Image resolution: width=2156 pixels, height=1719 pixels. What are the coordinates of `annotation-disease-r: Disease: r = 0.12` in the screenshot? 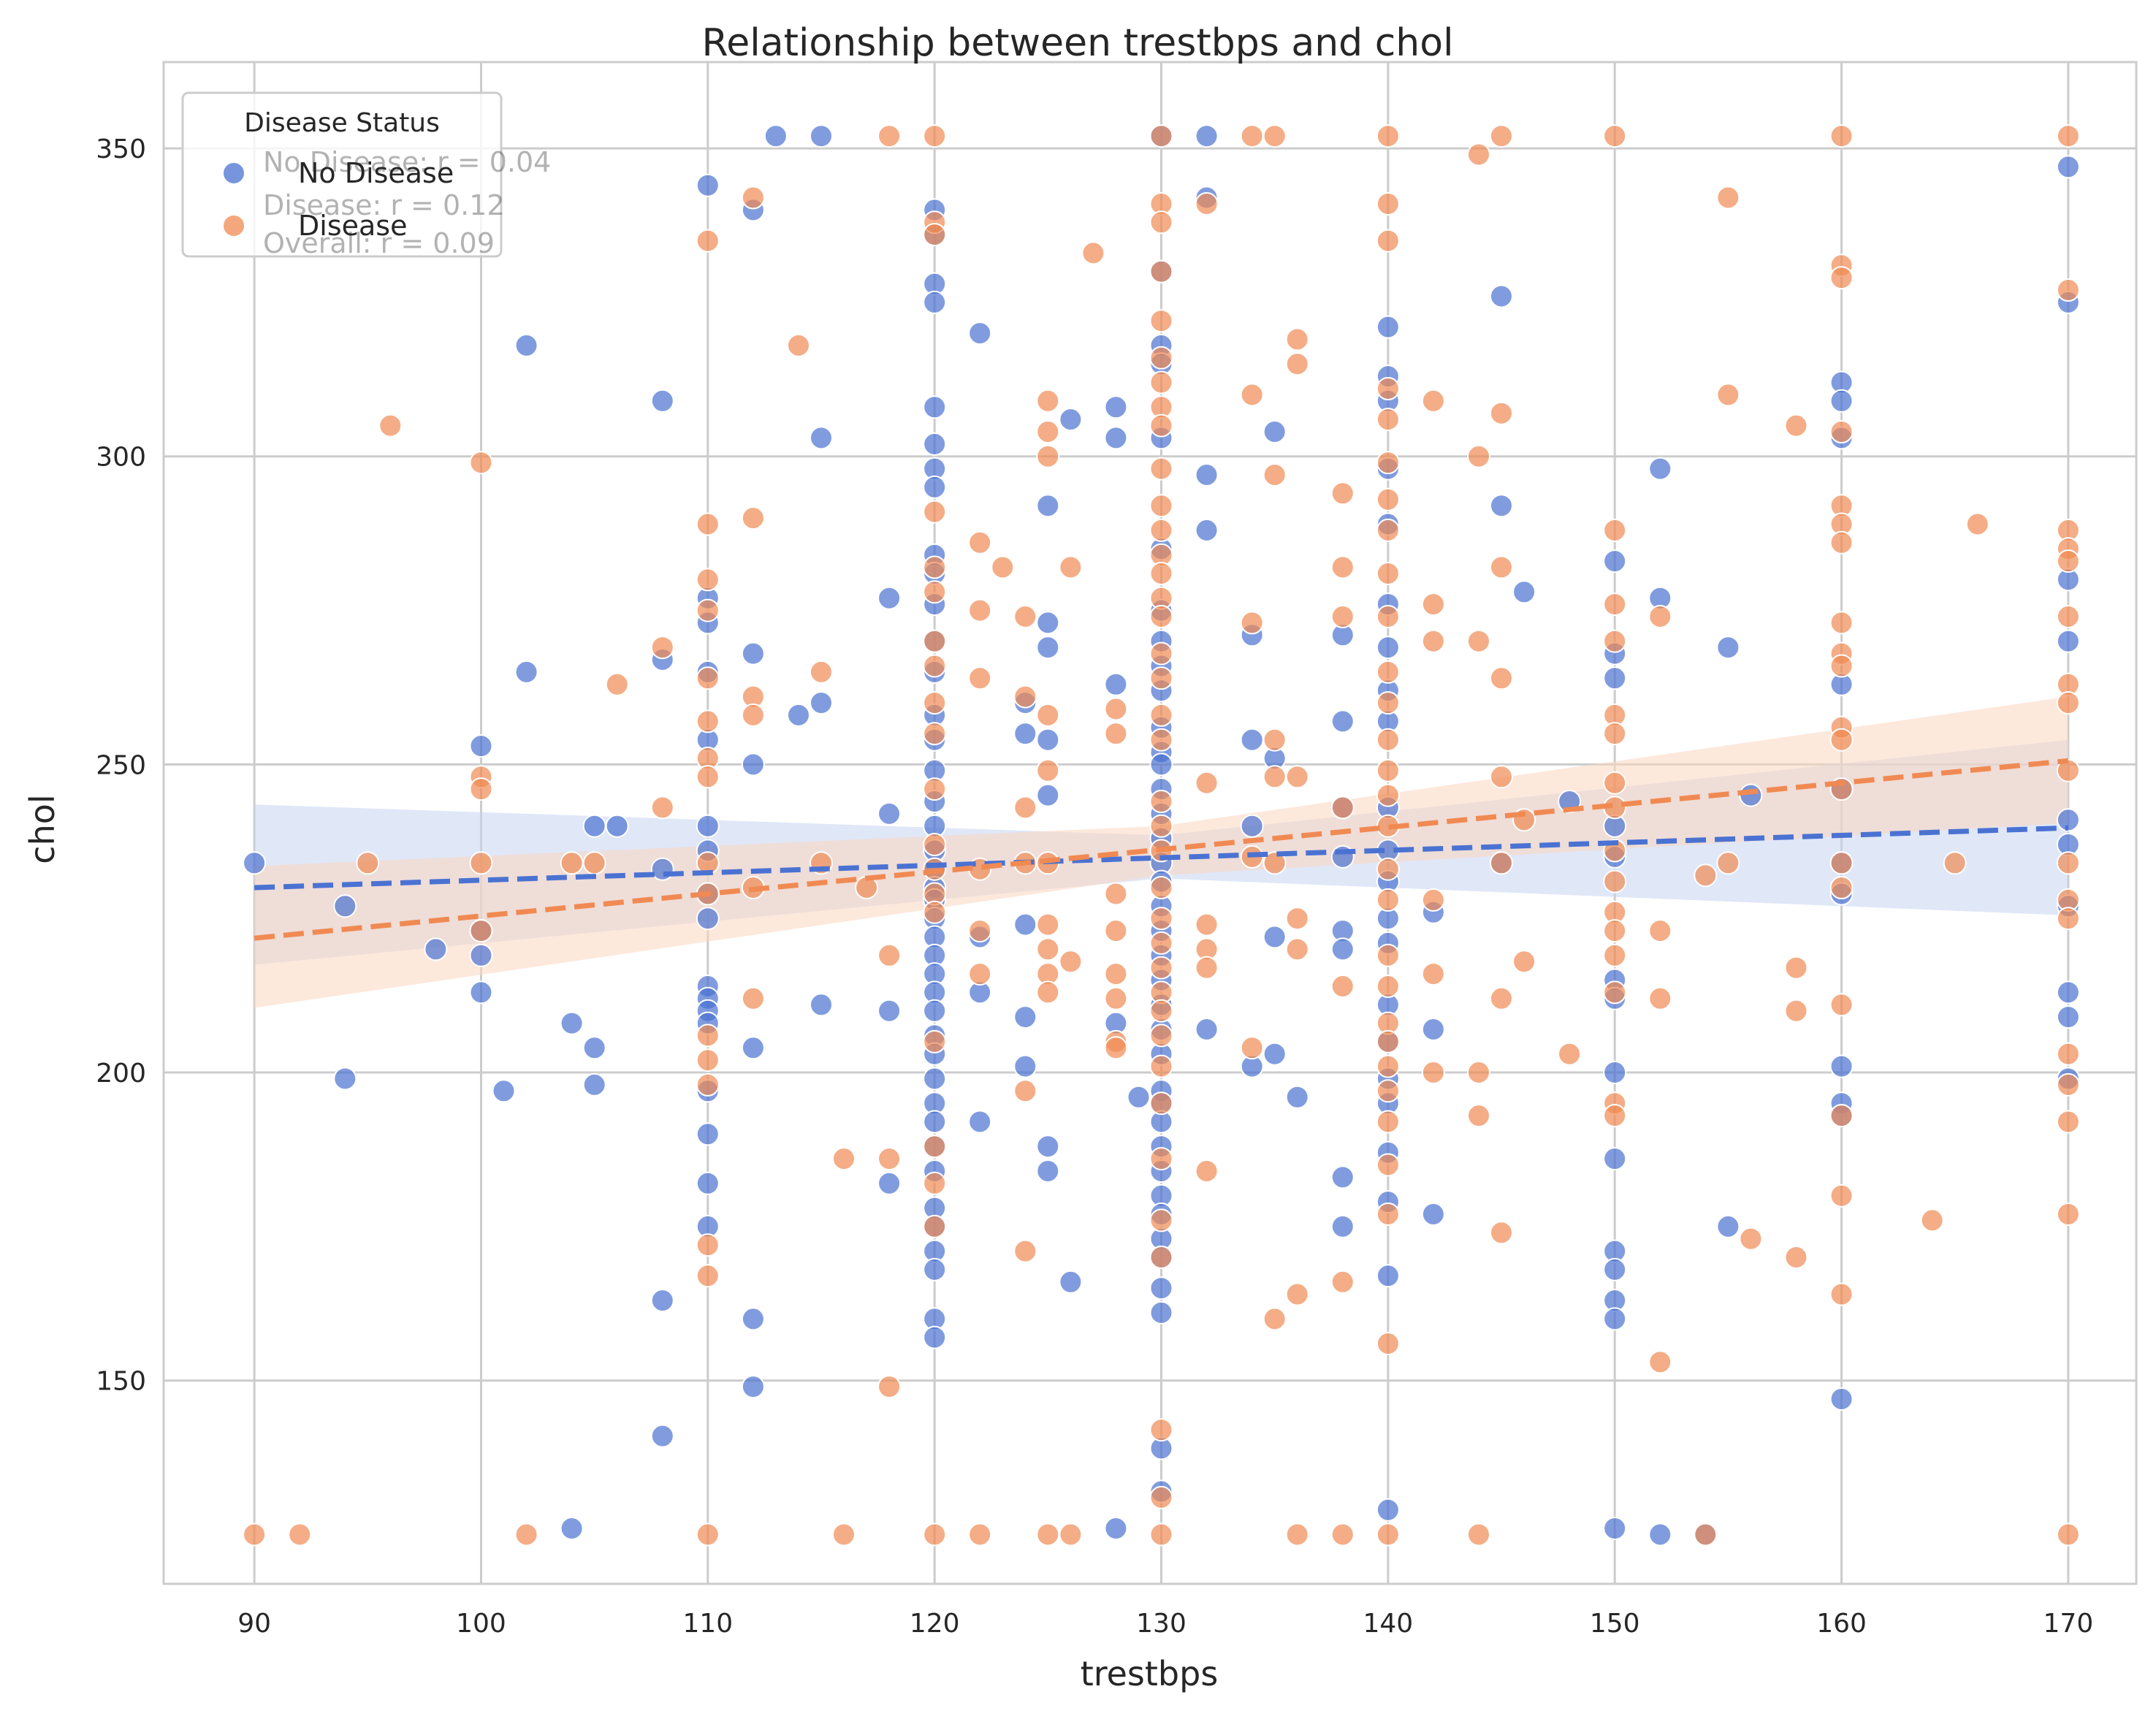 It's located at (384, 205).